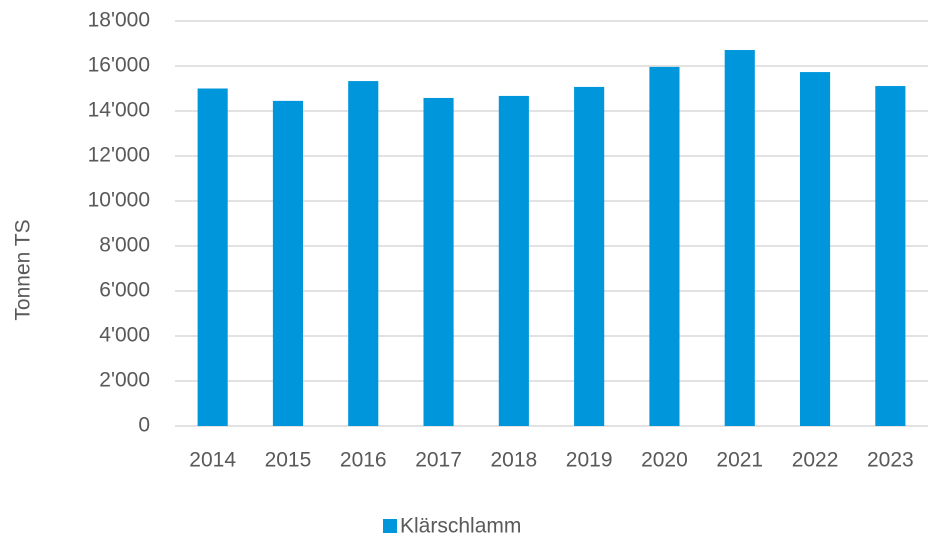  What do you see at coordinates (890, 460) in the screenshot?
I see `x-tick-label: 2023` at bounding box center [890, 460].